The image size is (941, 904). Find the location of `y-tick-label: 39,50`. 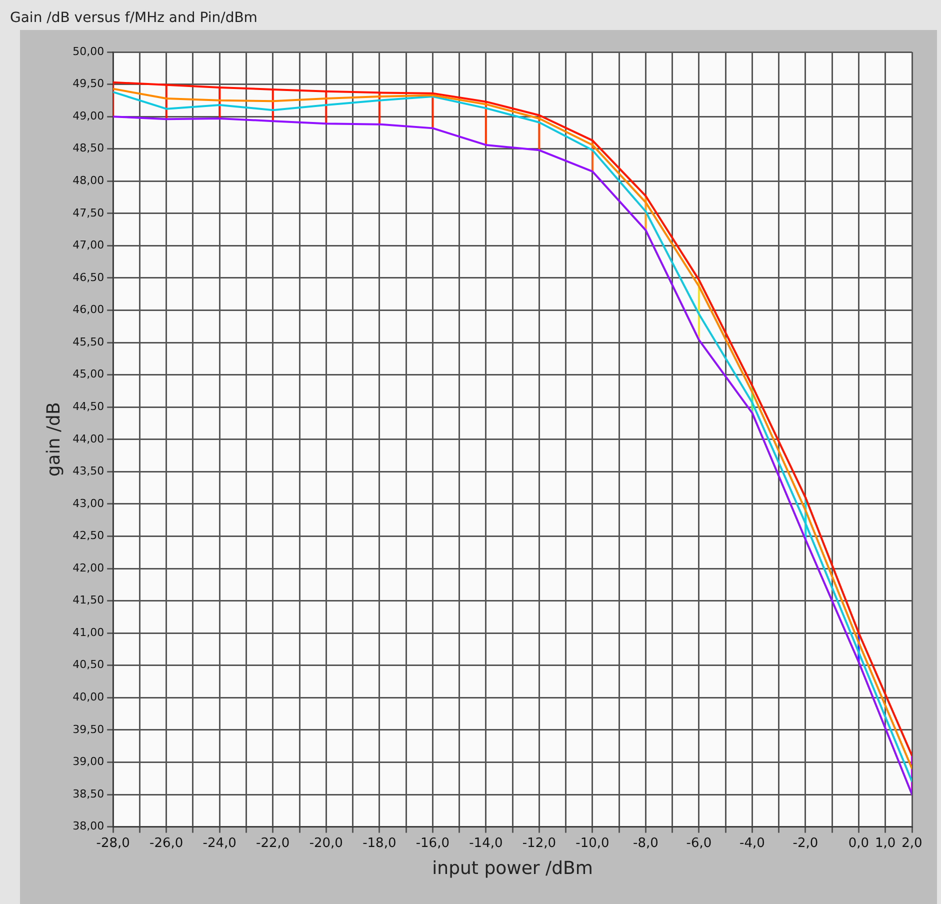

y-tick-label: 39,50 is located at coordinates (88, 729).